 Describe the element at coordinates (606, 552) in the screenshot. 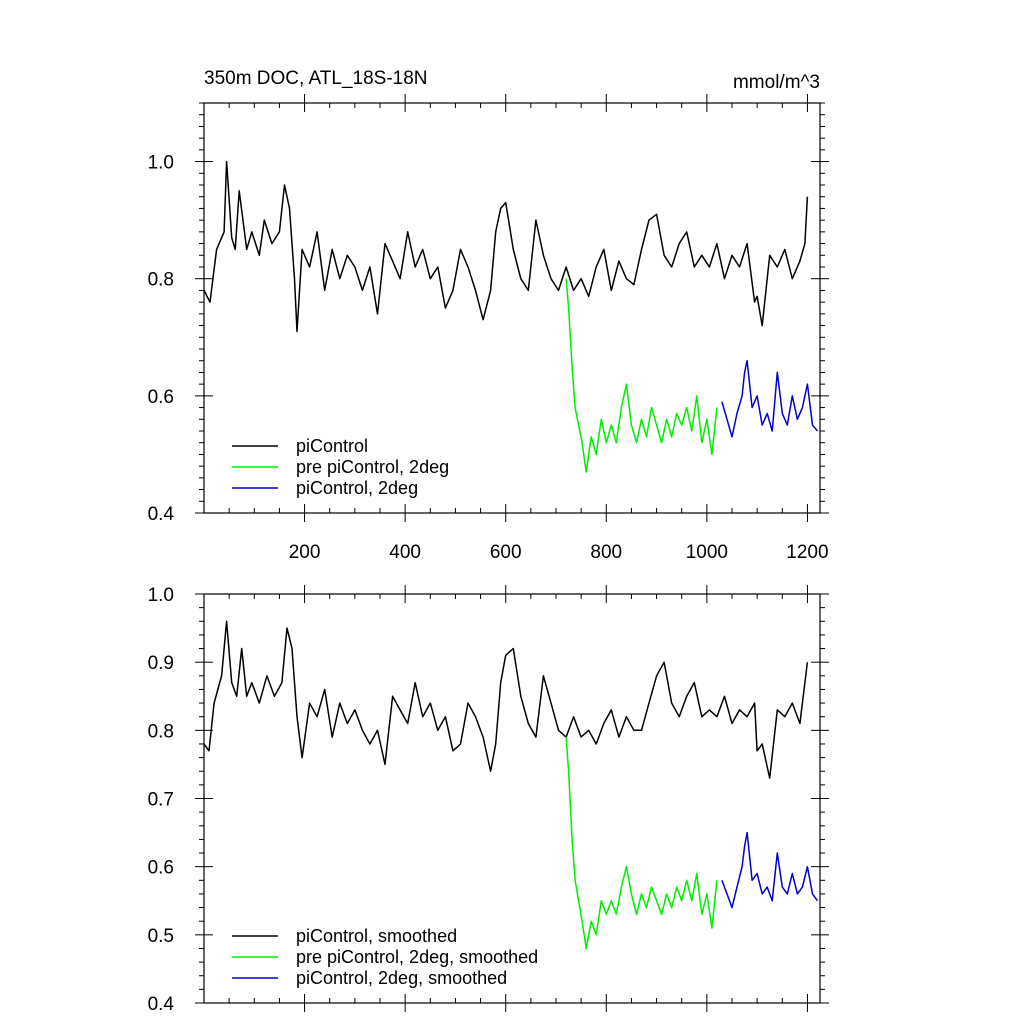

I see `x-tick-label: 800` at that location.